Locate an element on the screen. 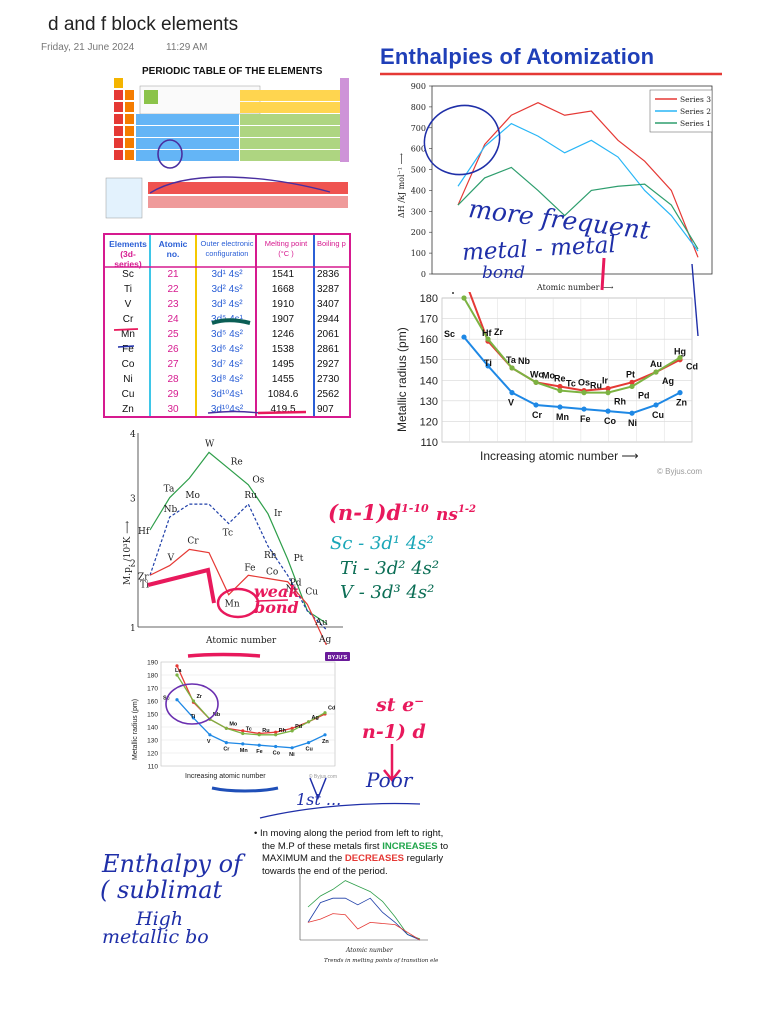  mp-label: Ni is located at coordinates (291, 590).